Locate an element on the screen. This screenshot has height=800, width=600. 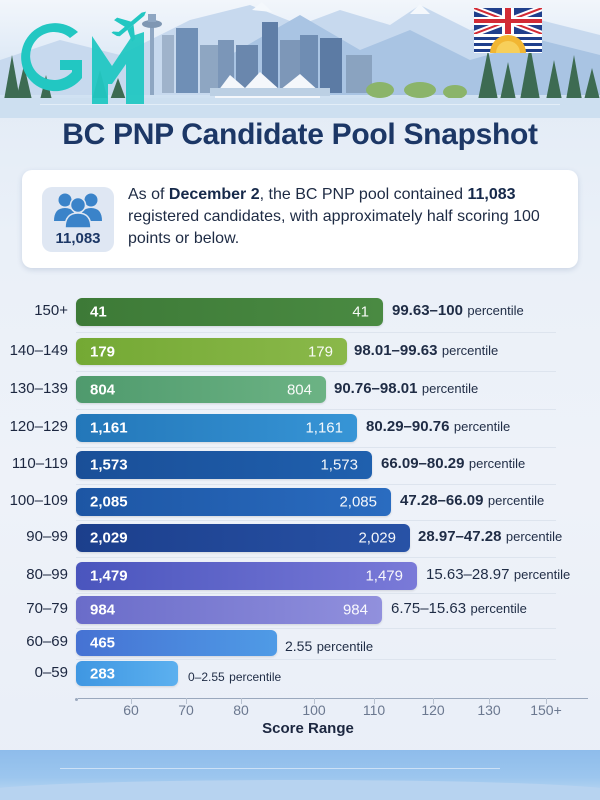
bar-value: 1,161 is located at coordinates (109, 428).